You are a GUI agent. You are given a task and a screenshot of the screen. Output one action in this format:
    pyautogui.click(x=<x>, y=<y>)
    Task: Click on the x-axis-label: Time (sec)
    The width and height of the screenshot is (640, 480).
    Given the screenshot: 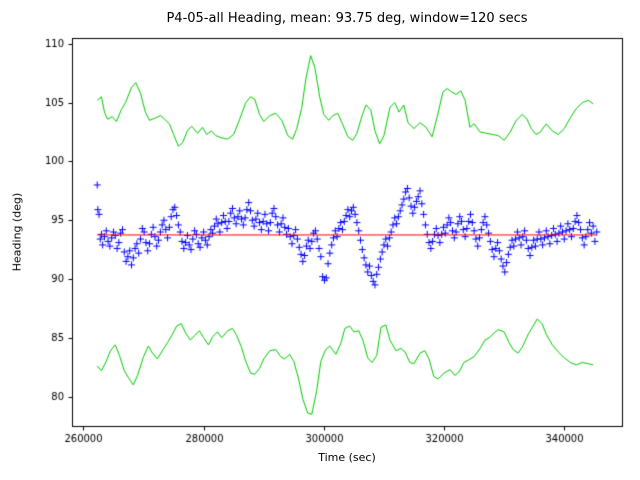 What is the action you would take?
    pyautogui.click(x=347, y=457)
    